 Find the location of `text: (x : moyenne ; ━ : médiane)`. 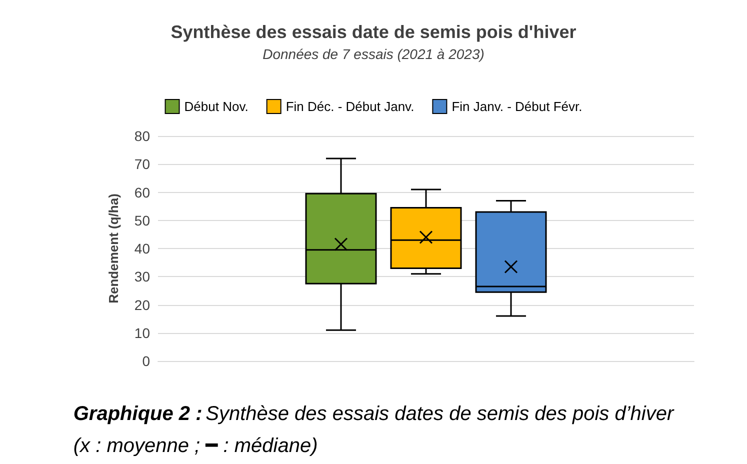

text: (x : moyenne ; ━ : médiane) is located at coordinates (195, 446).